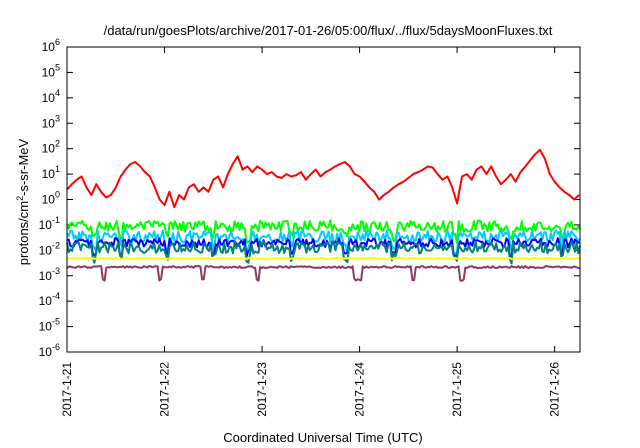  What do you see at coordinates (49, 274) in the screenshot?
I see `y-tick-label: 10⁻³` at bounding box center [49, 274].